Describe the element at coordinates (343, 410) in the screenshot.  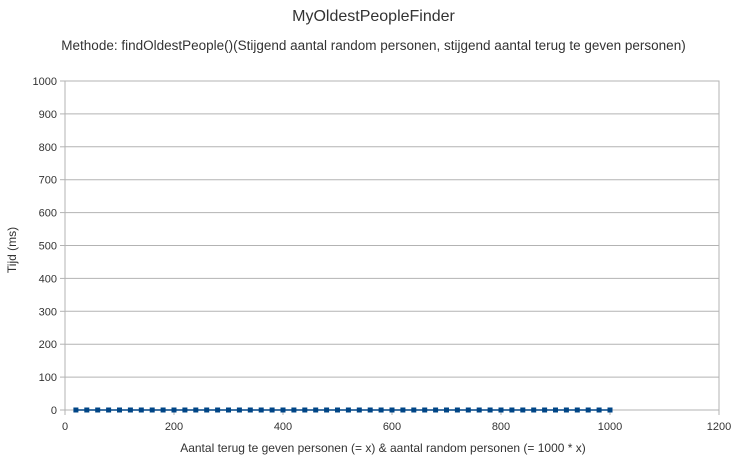
I see `data-series` at that location.